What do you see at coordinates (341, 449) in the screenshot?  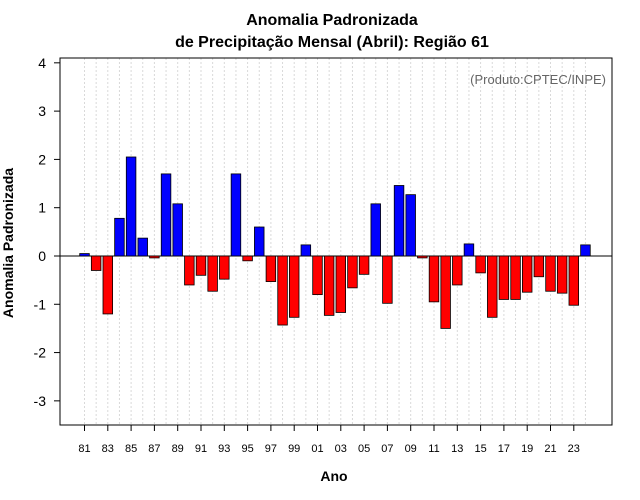 I see `x-tick-label: 03` at bounding box center [341, 449].